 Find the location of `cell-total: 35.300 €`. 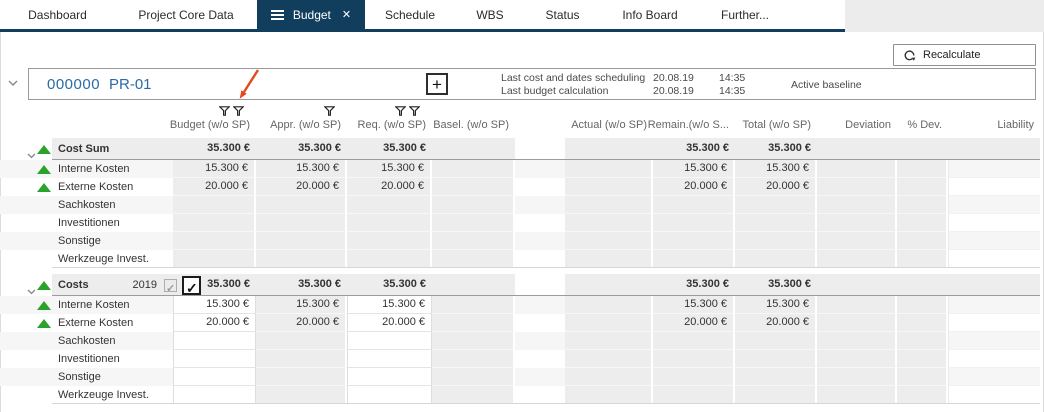

cell-total: 35.300 € is located at coordinates (776, 149).